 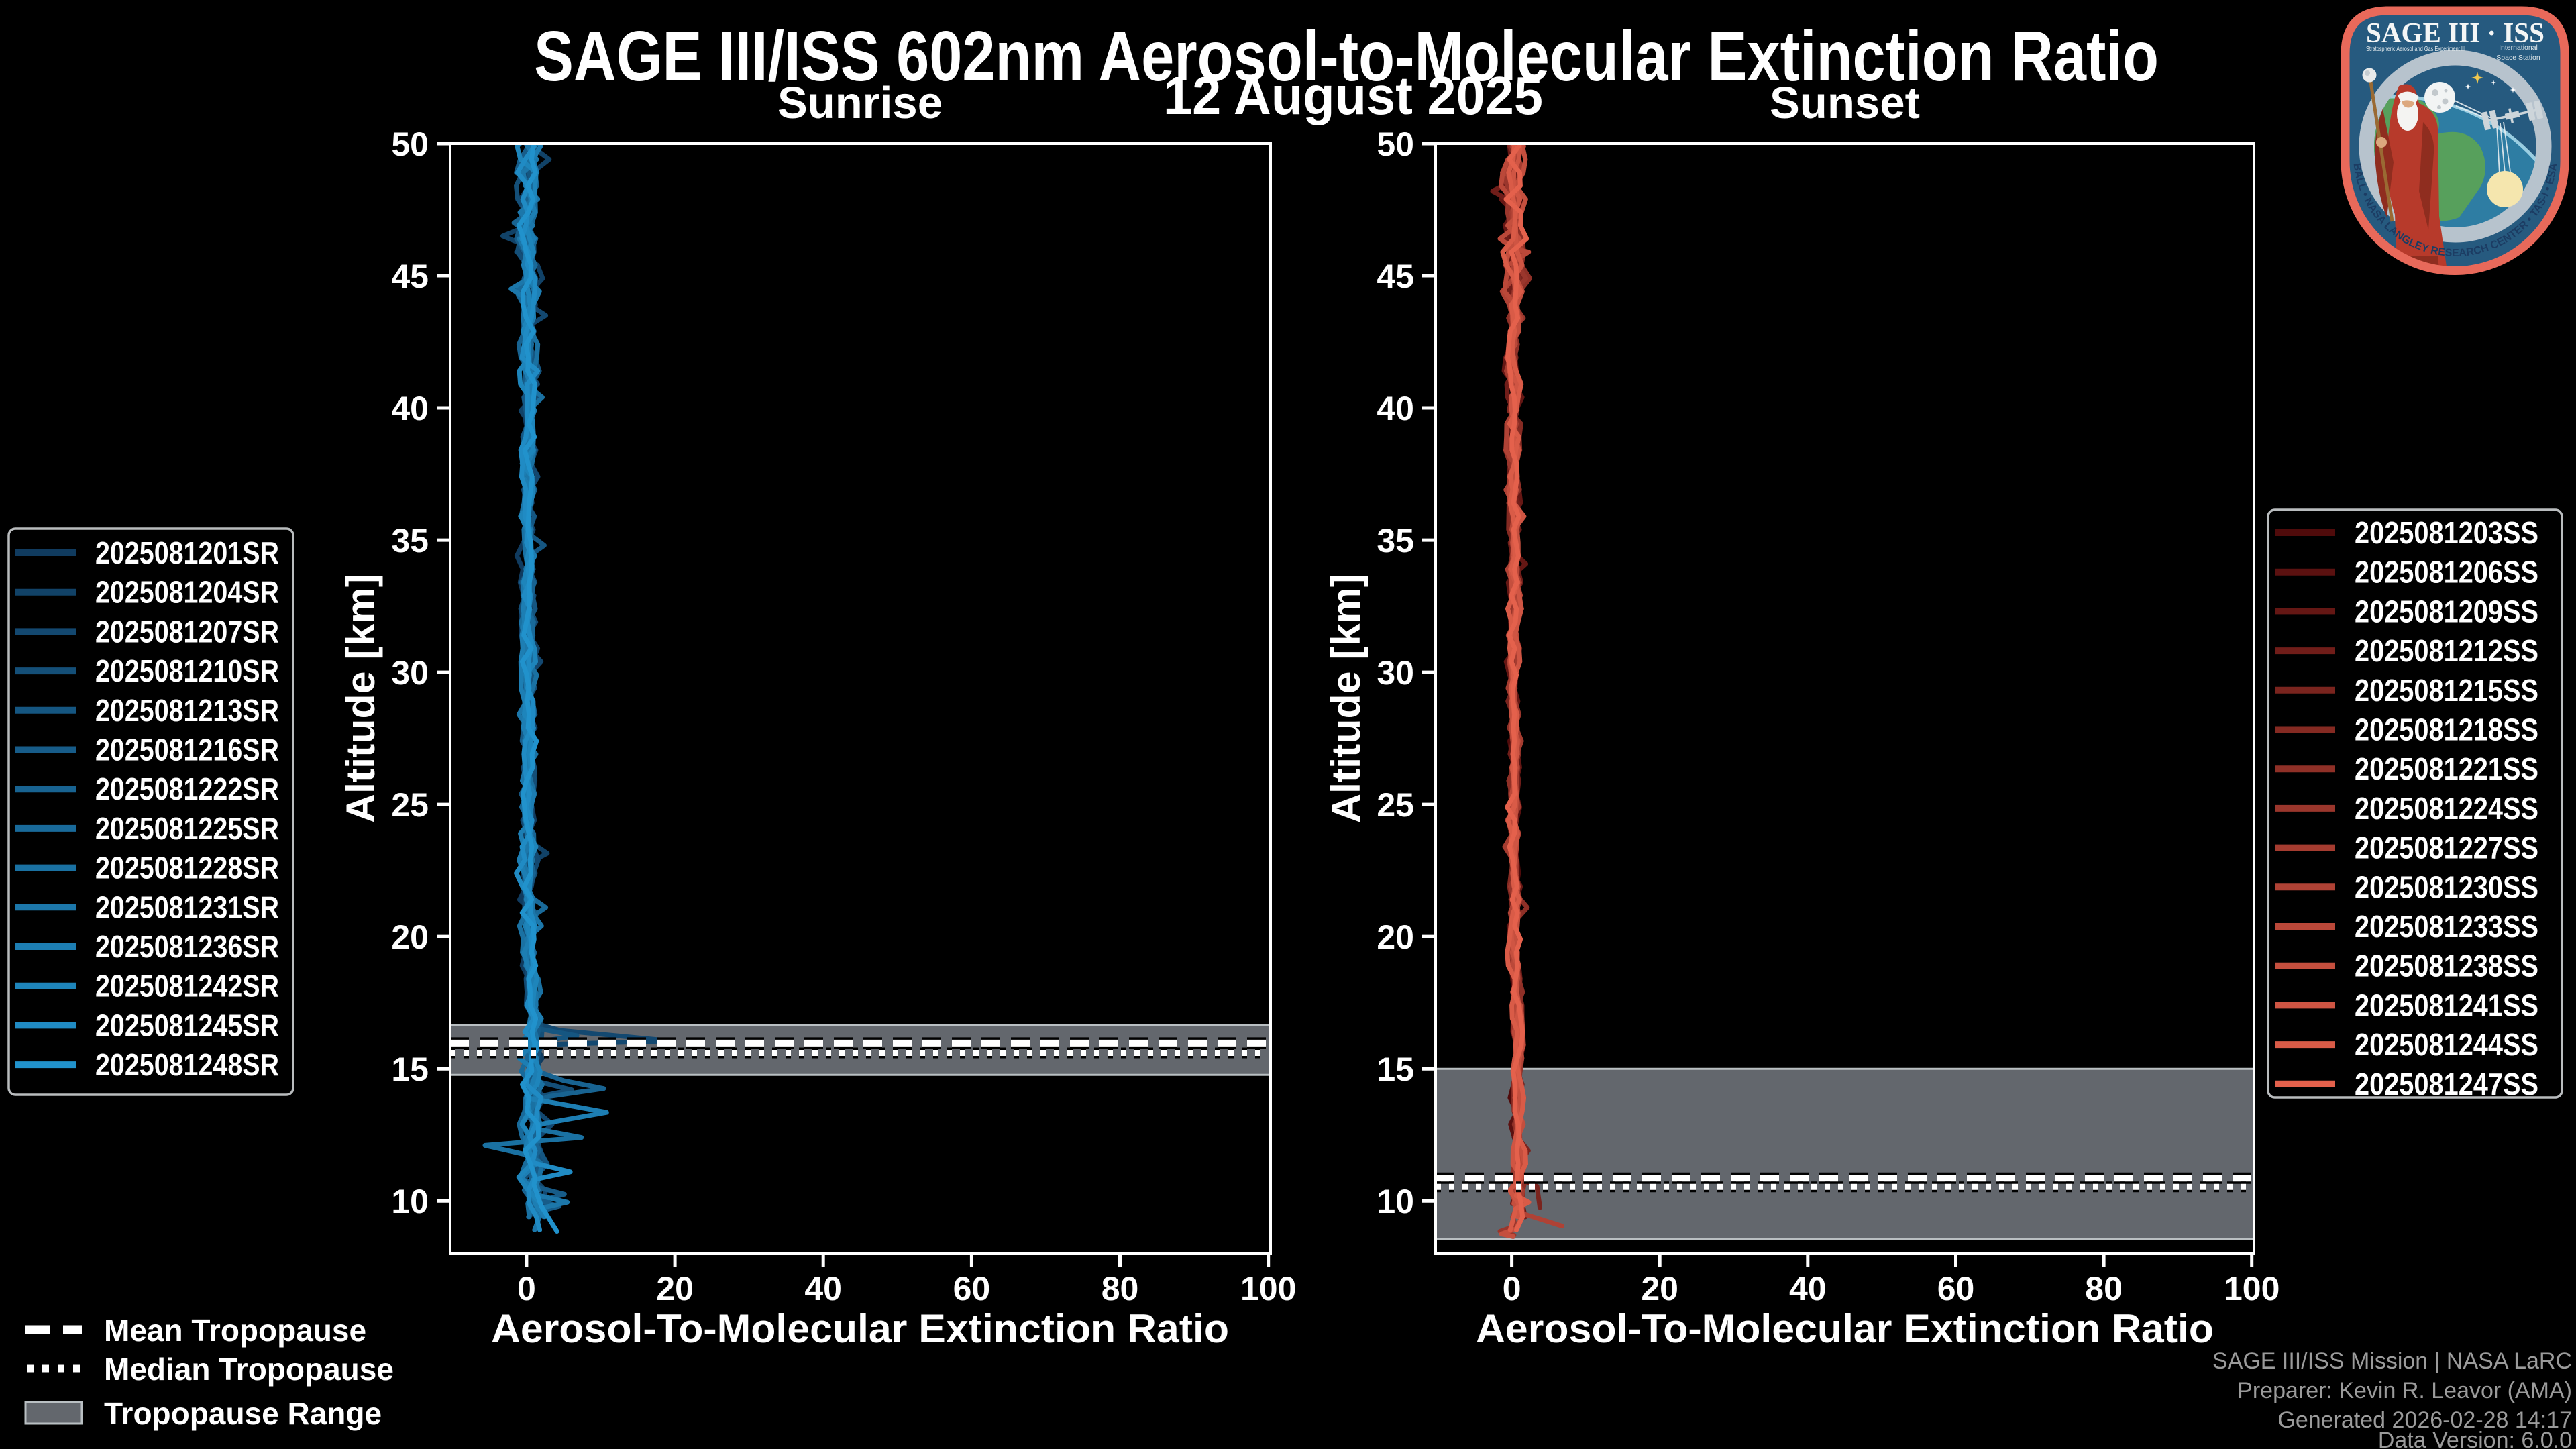 What do you see at coordinates (187, 552) in the screenshot?
I see `svg-text: 2025081201SR` at bounding box center [187, 552].